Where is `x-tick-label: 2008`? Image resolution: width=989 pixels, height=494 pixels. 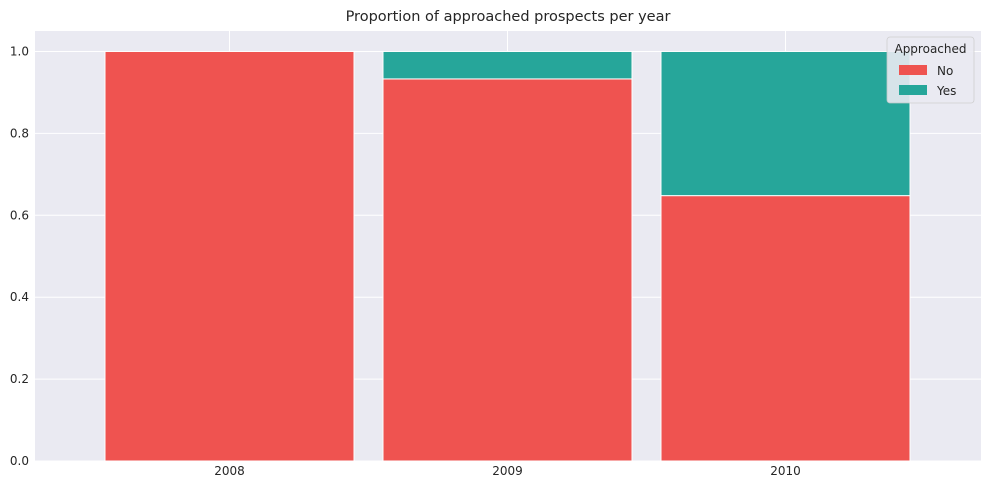 x-tick-label: 2008 is located at coordinates (229, 471).